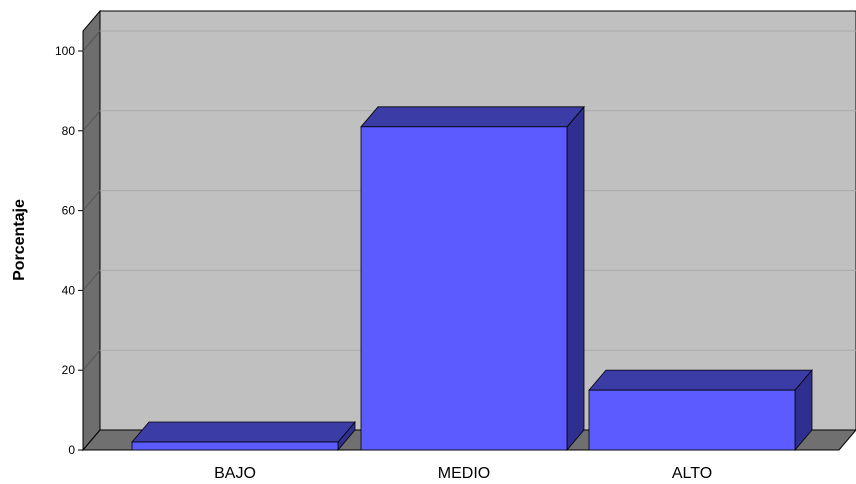 The height and width of the screenshot is (484, 856). I want to click on y-axis-ticks: 0 20 40 60 80 100, so click(69, 250).